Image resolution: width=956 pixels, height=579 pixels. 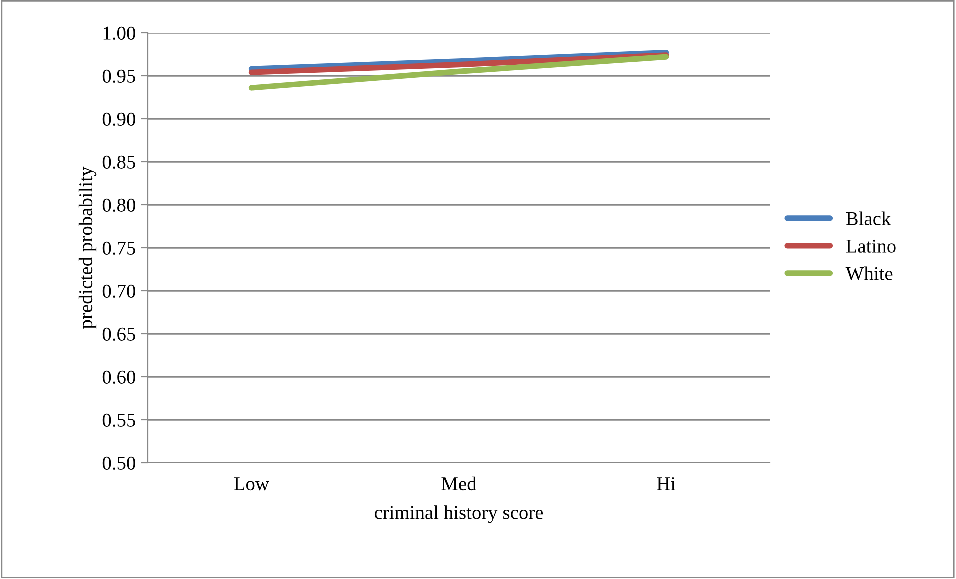 I want to click on y-tick-label: 0.85, so click(x=119, y=163).